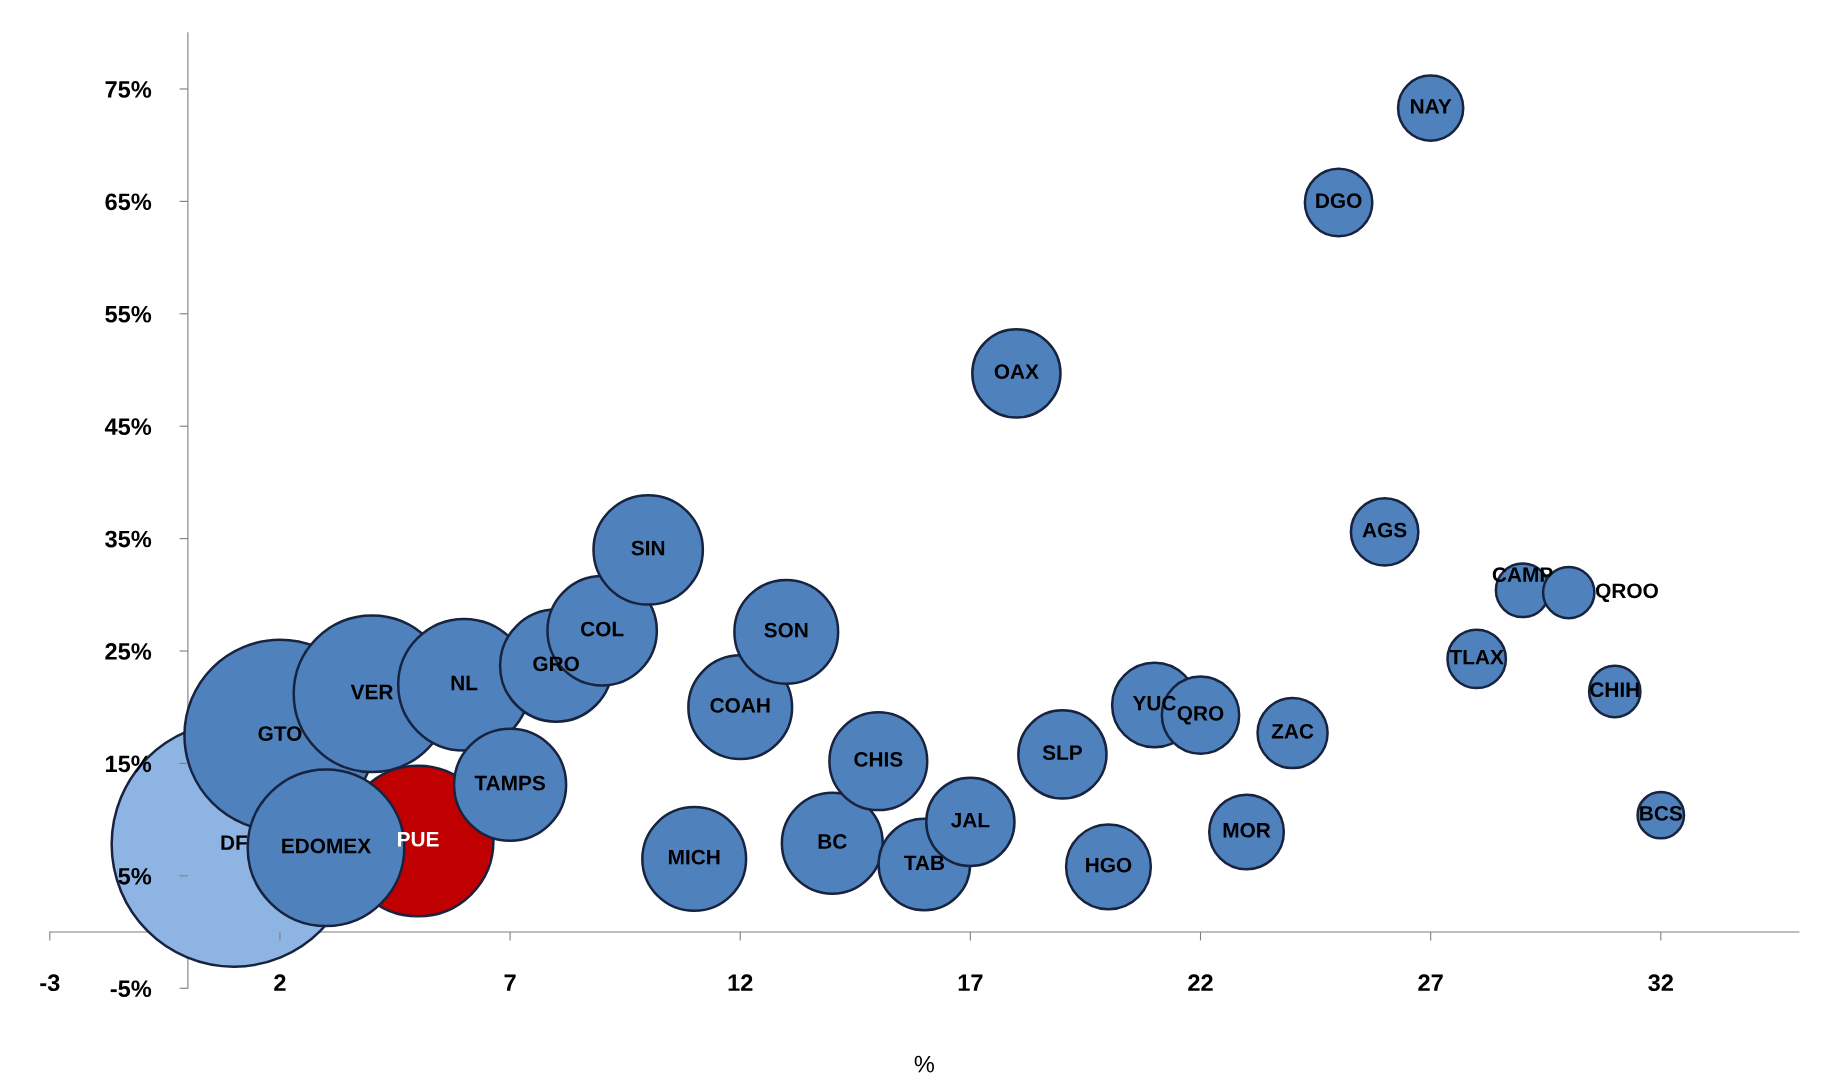  What do you see at coordinates (740, 705) in the screenshot?
I see `annotation: COAH` at bounding box center [740, 705].